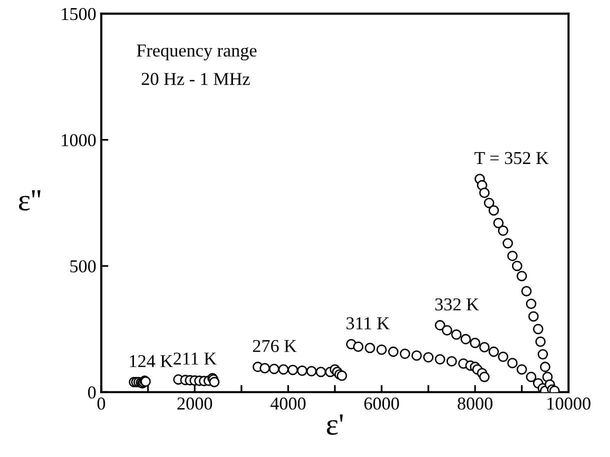  I want to click on x-tick-label: 6000, so click(381, 403).